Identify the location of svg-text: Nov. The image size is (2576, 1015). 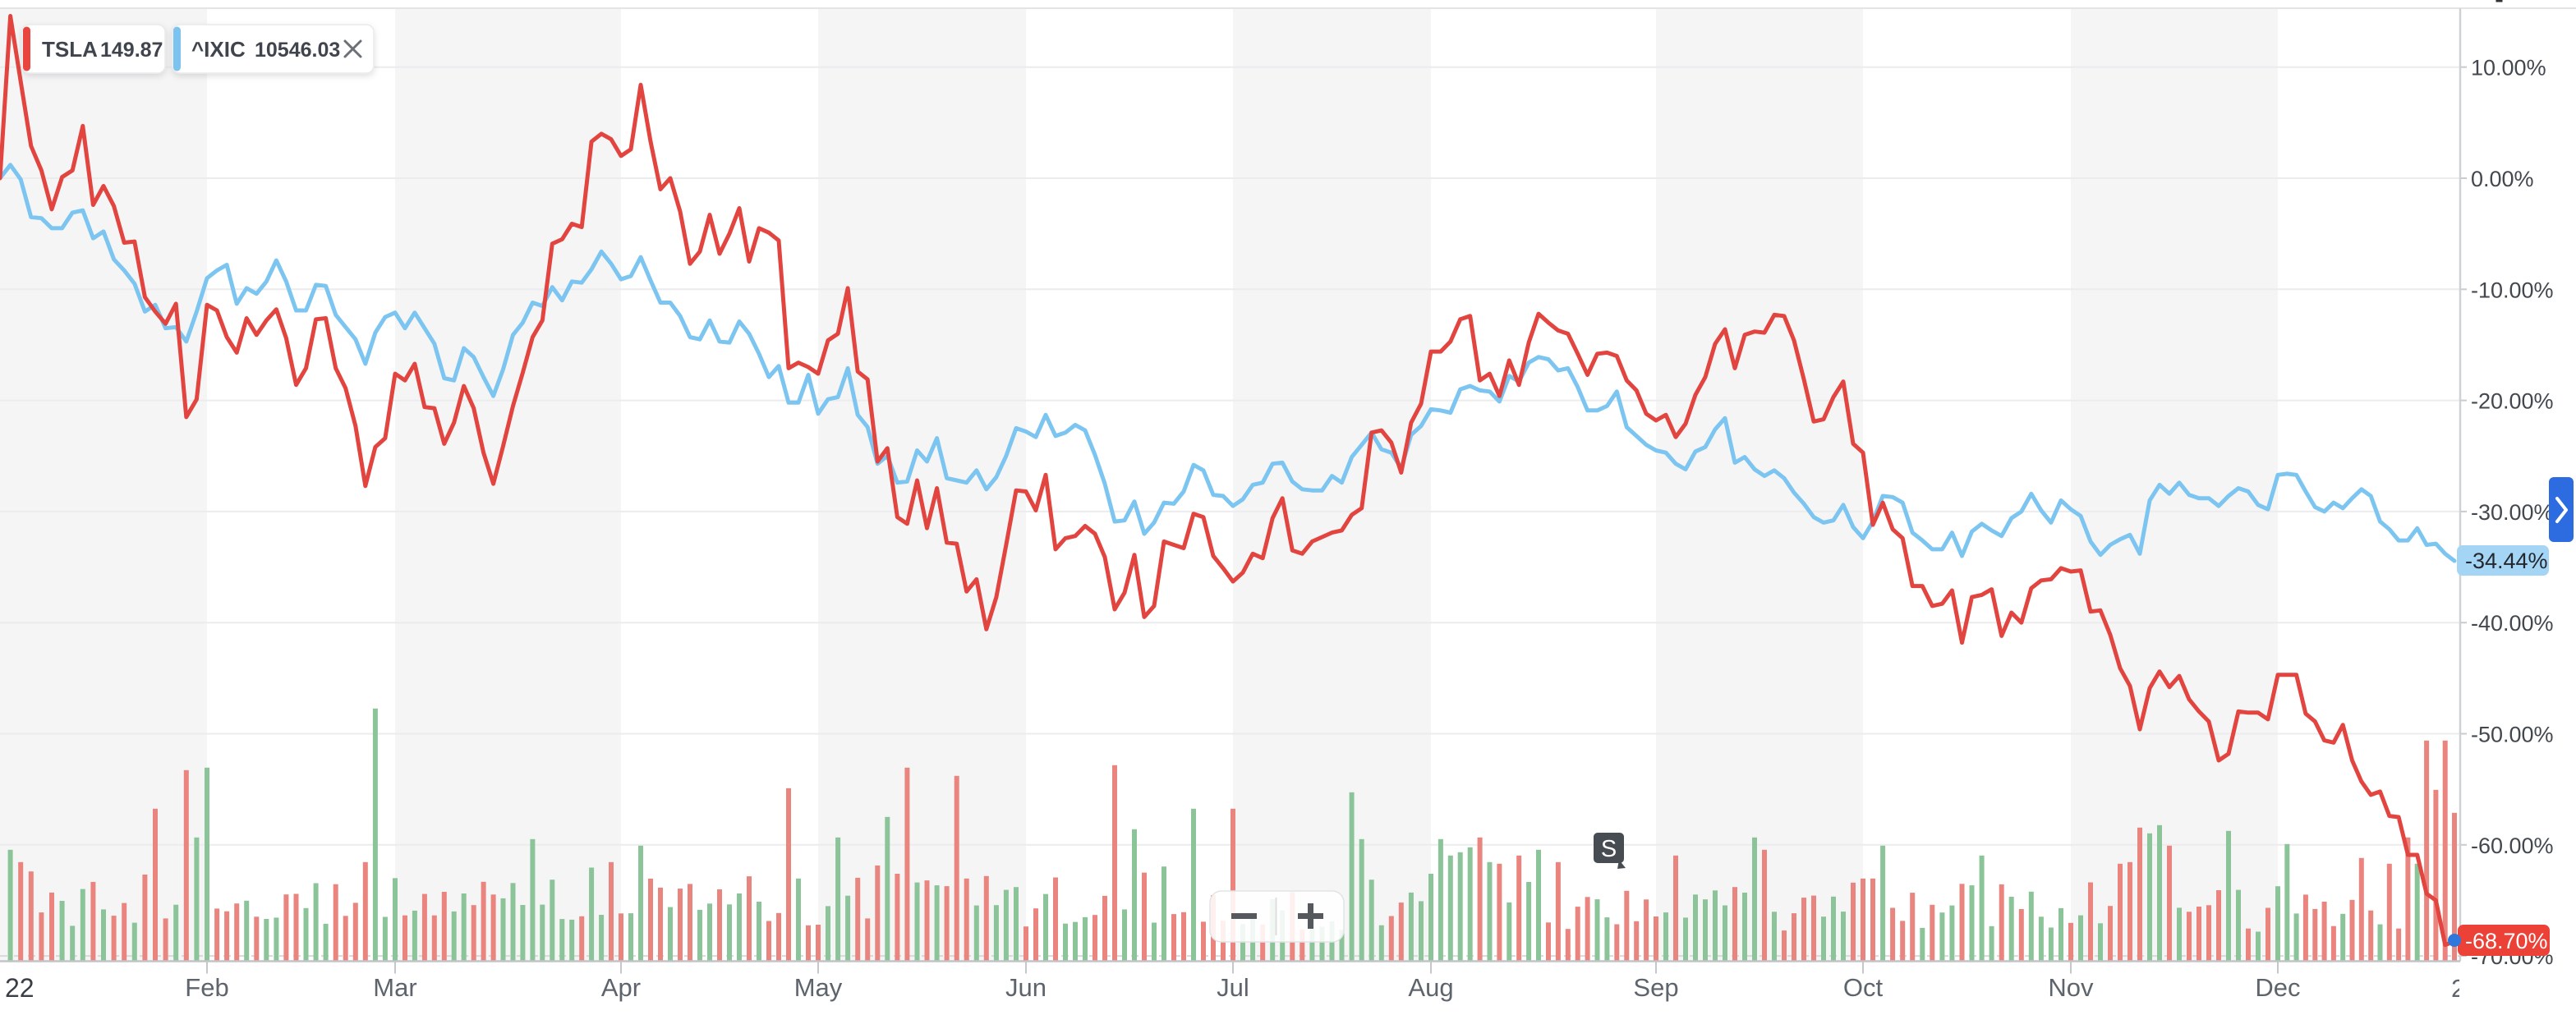
(2071, 987).